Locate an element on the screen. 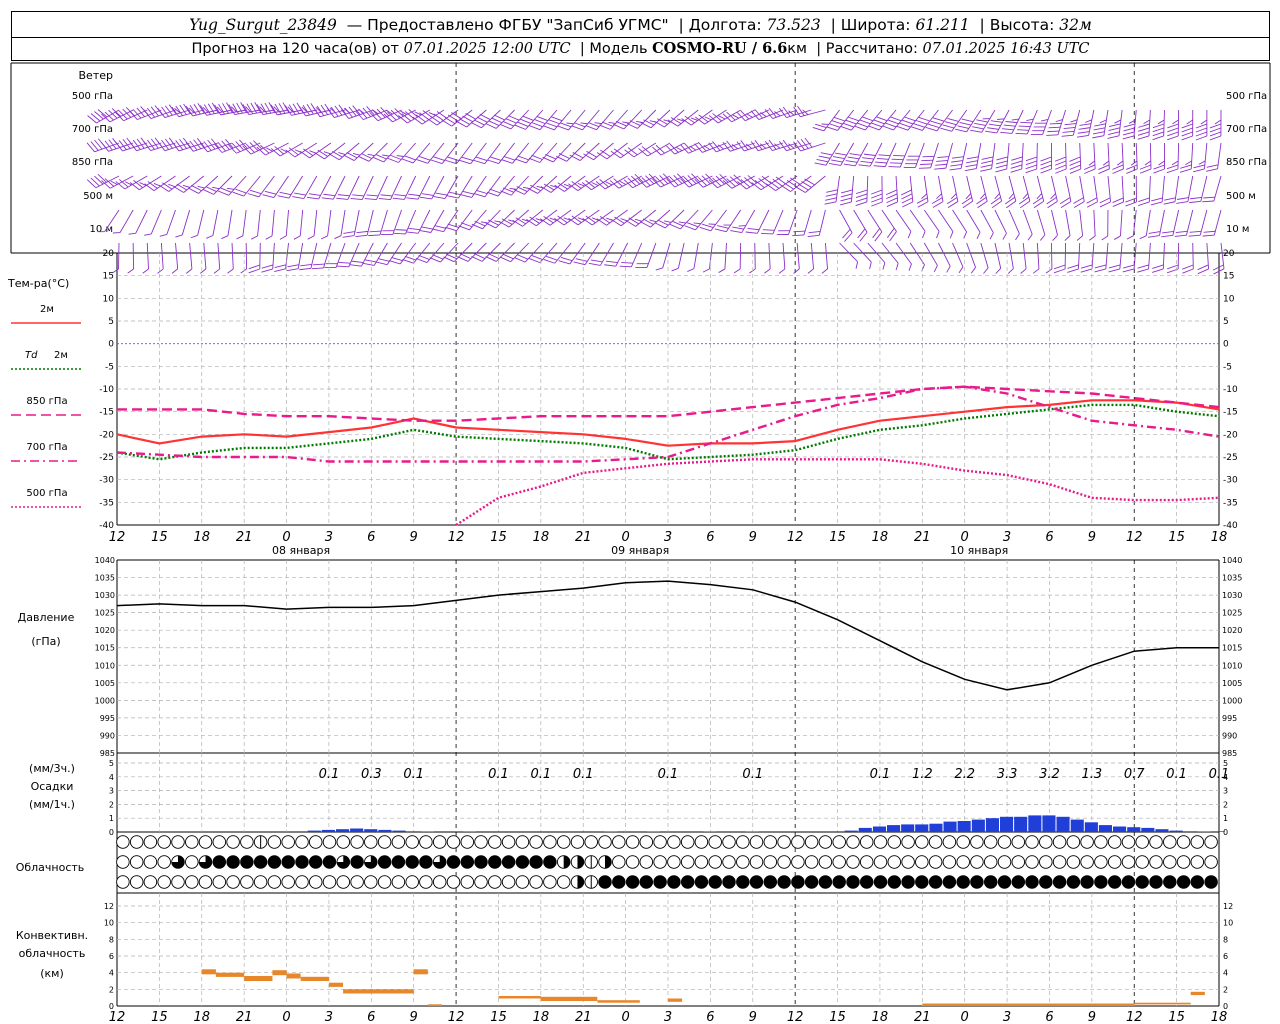  legend-label: 2м is located at coordinates (61, 355).